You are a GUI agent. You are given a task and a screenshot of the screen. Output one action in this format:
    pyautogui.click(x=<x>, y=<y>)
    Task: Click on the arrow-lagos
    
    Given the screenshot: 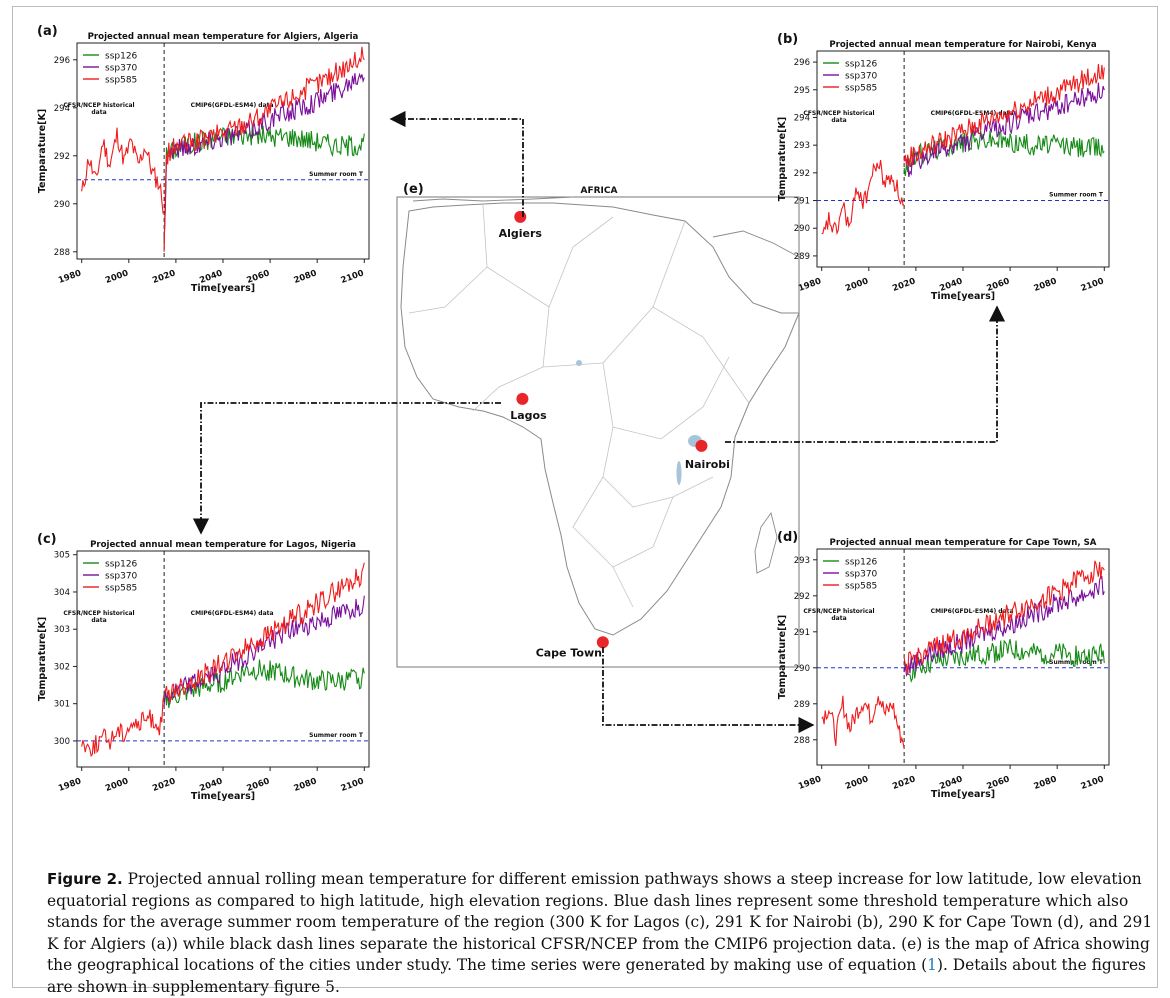 What is the action you would take?
    pyautogui.click(x=346, y=468)
    